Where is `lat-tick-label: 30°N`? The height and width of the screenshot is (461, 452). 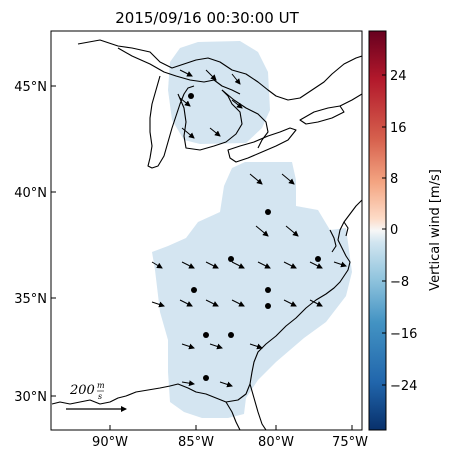
lat-tick-label: 30°N is located at coordinates (30, 397).